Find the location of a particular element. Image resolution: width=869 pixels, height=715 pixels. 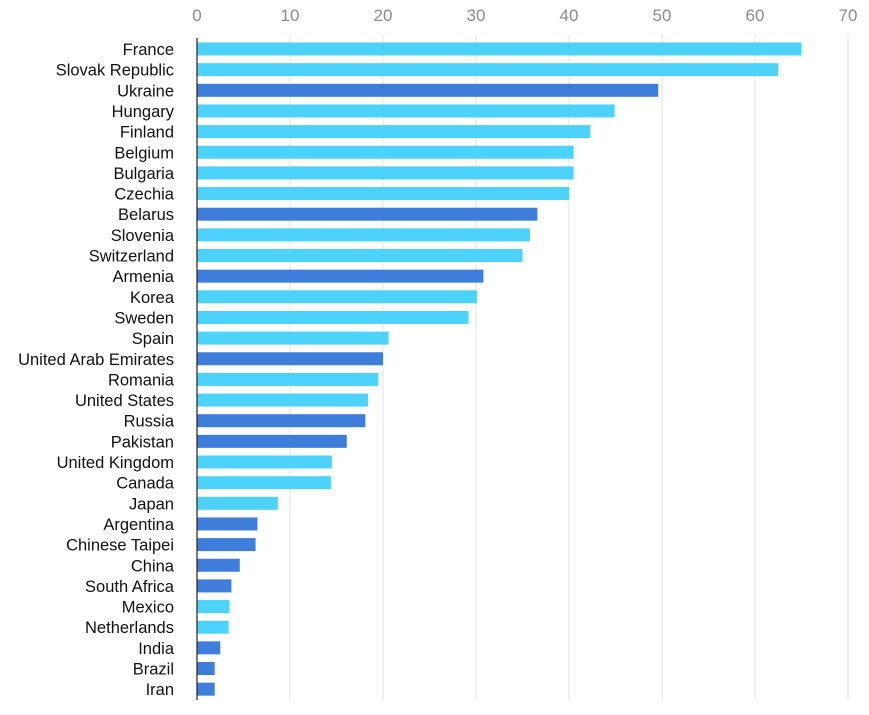

bar-switzerland is located at coordinates (360, 255).